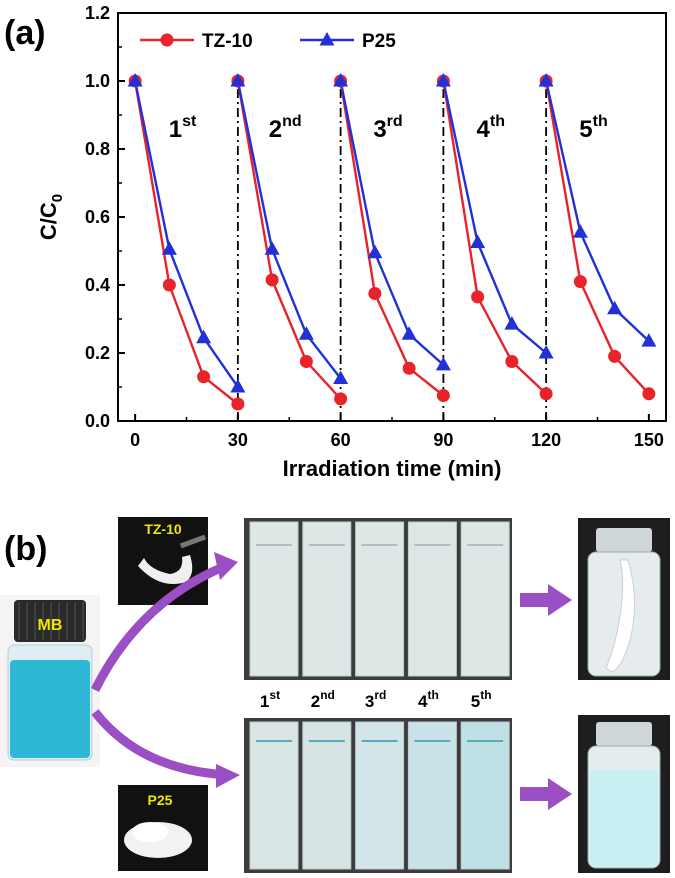 This screenshot has width=675, height=878. What do you see at coordinates (379, 41) in the screenshot?
I see `legend-label: P25` at bounding box center [379, 41].